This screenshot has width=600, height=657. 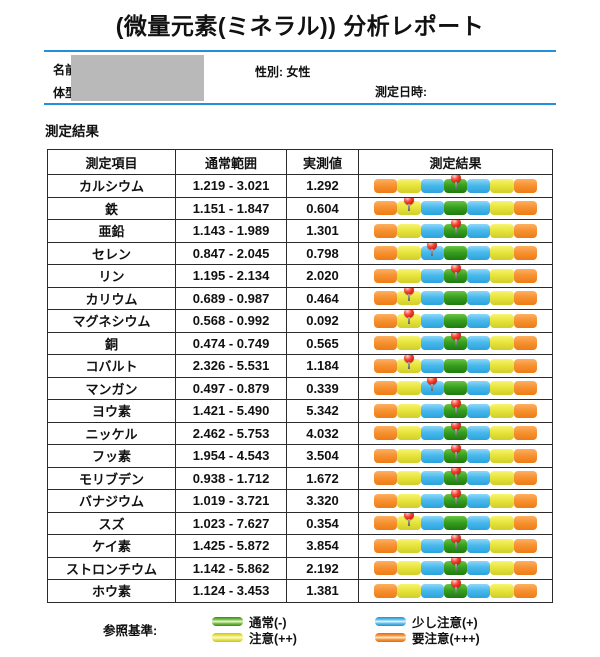 I want to click on legend-grid: 通常(-) 少し注意(+) 注意(++) 要注意(+++), so click(x=375, y=630).